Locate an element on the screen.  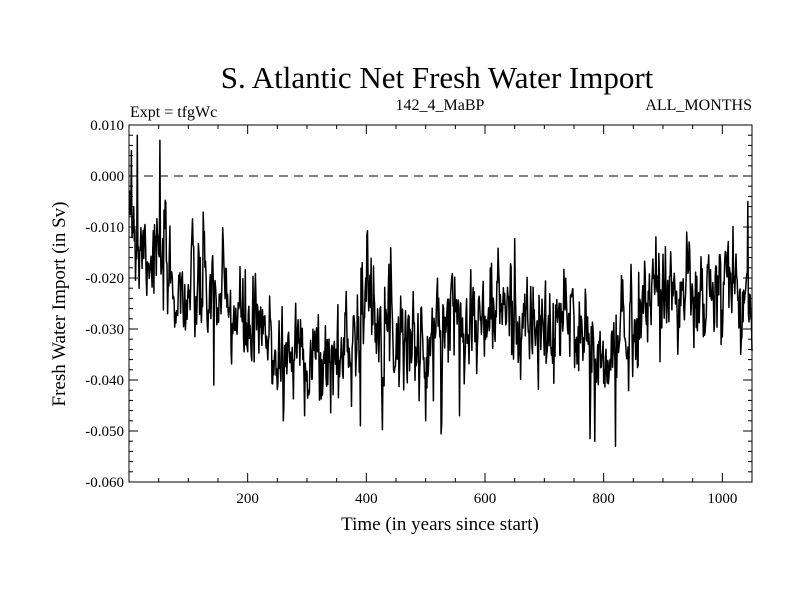
y-tick-label: 0.010 is located at coordinates (107, 126).